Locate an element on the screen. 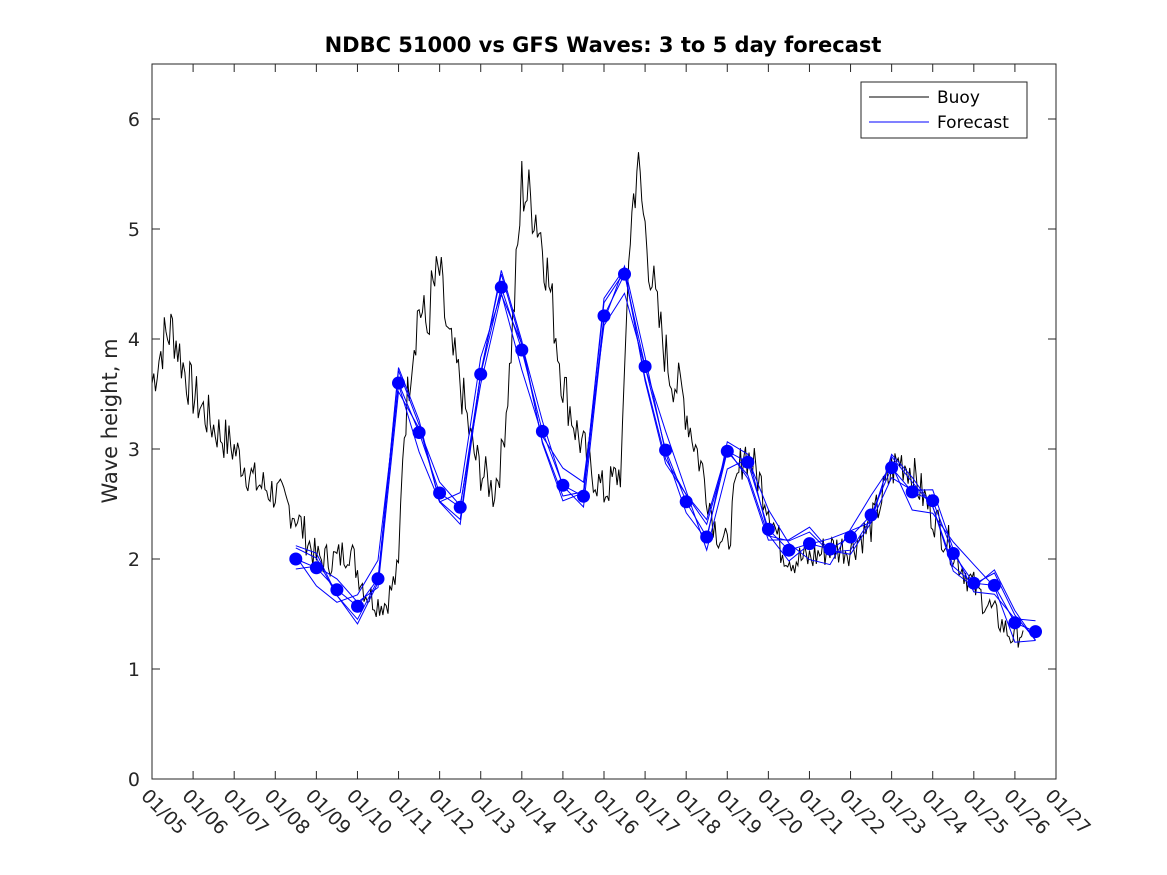 The image size is (1167, 875). x-tick-label: 01/09 is located at coordinates (328, 812).